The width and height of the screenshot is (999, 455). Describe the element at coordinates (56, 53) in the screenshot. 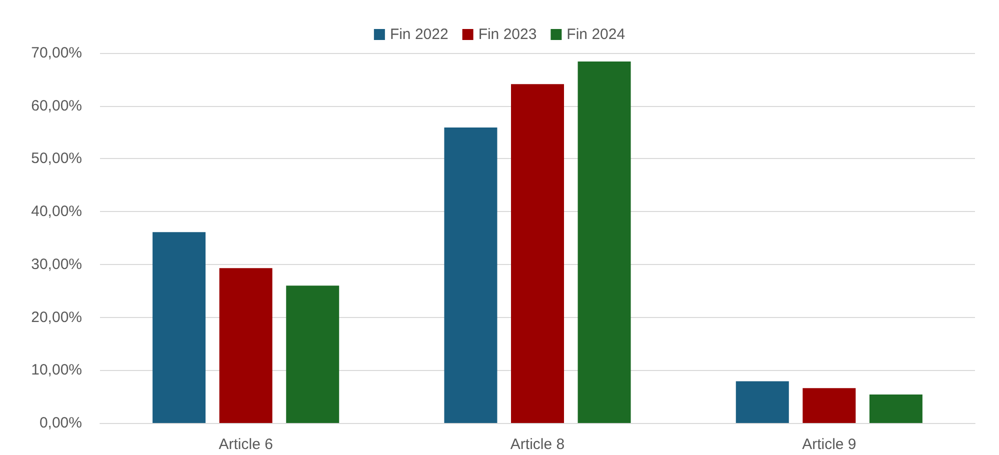

I see `y-tick-label: 70,00%` at that location.